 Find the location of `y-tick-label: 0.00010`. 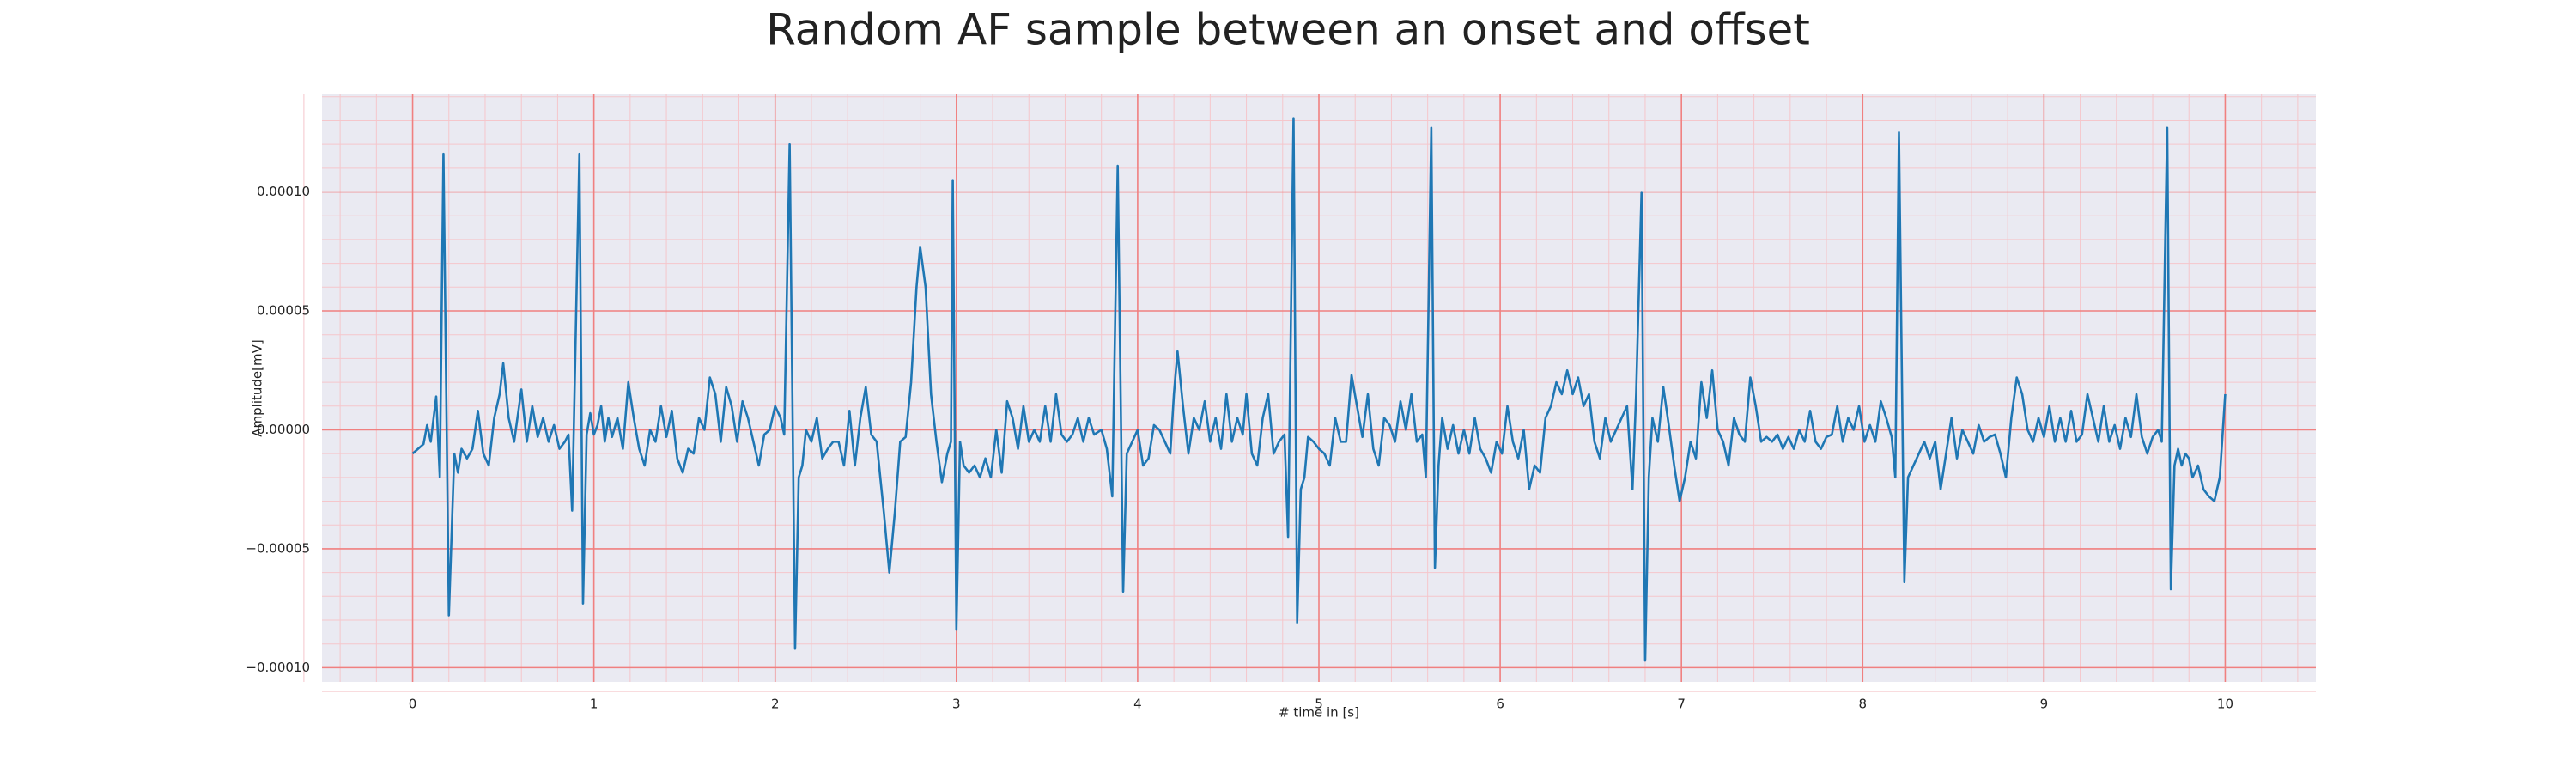

y-tick-label: 0.00010 is located at coordinates (283, 191).